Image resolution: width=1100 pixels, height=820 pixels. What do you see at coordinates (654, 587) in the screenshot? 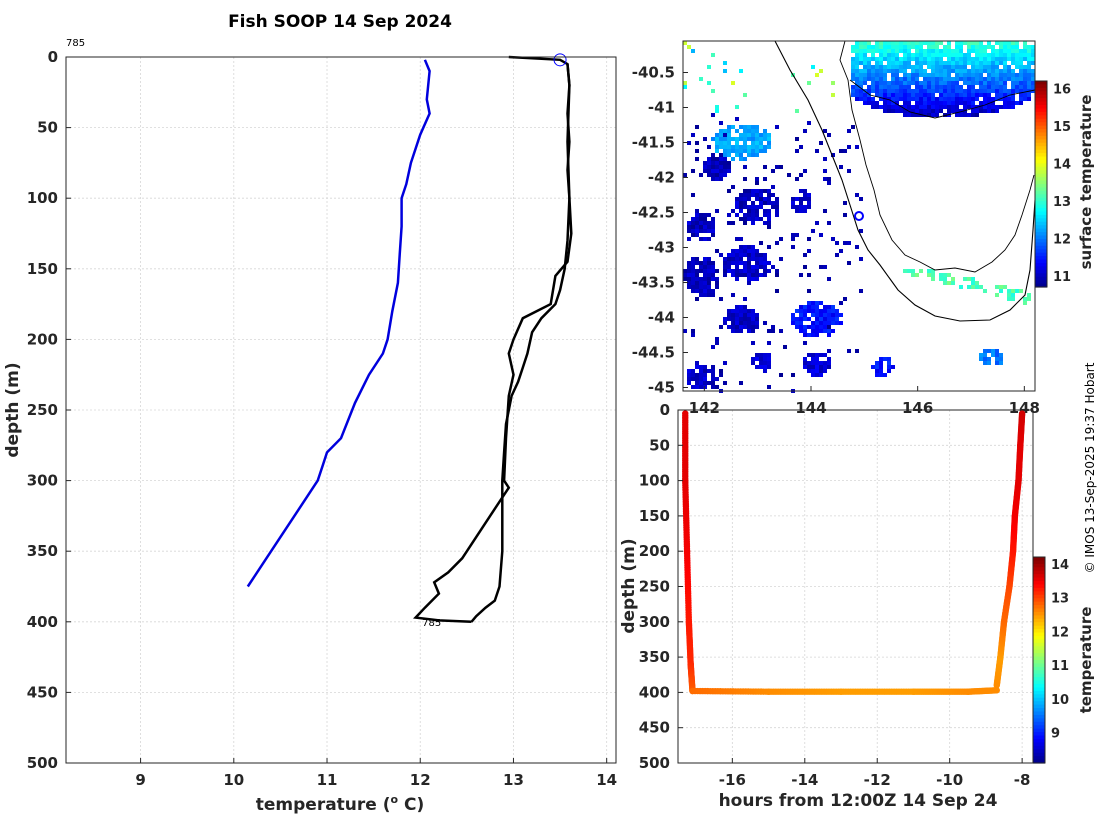
I see `td-y-tick-label: 250` at bounding box center [654, 587].